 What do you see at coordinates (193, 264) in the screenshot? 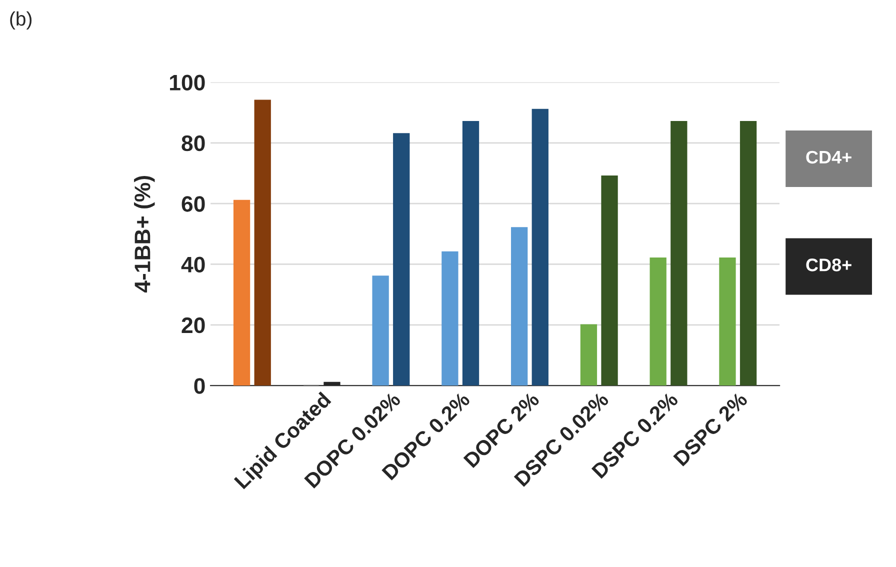
I see `y-tick-label: 40` at bounding box center [193, 264].